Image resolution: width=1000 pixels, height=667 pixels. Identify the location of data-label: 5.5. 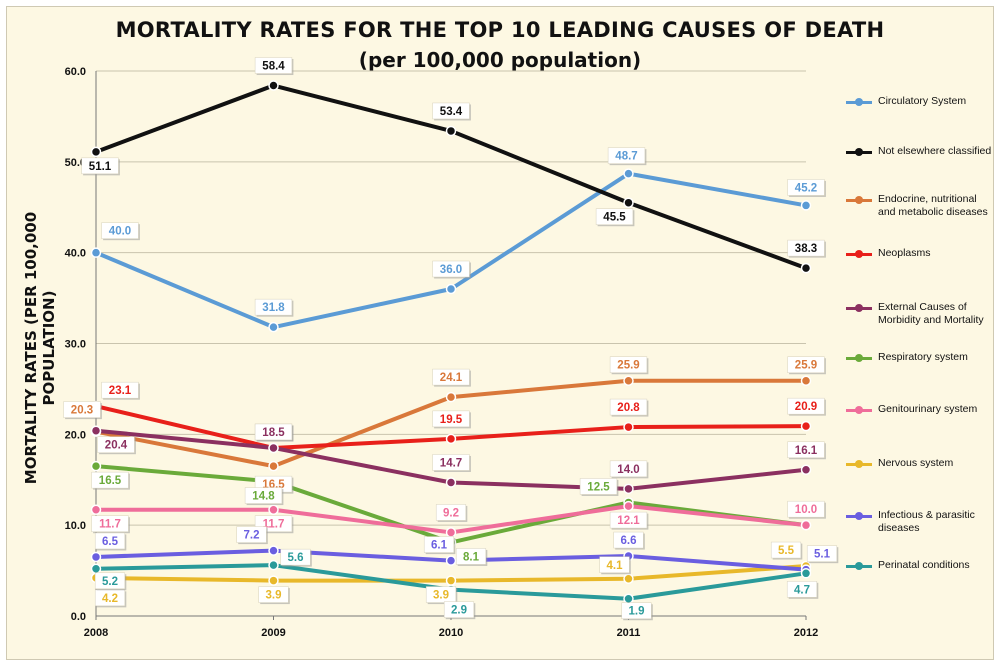
(786, 551).